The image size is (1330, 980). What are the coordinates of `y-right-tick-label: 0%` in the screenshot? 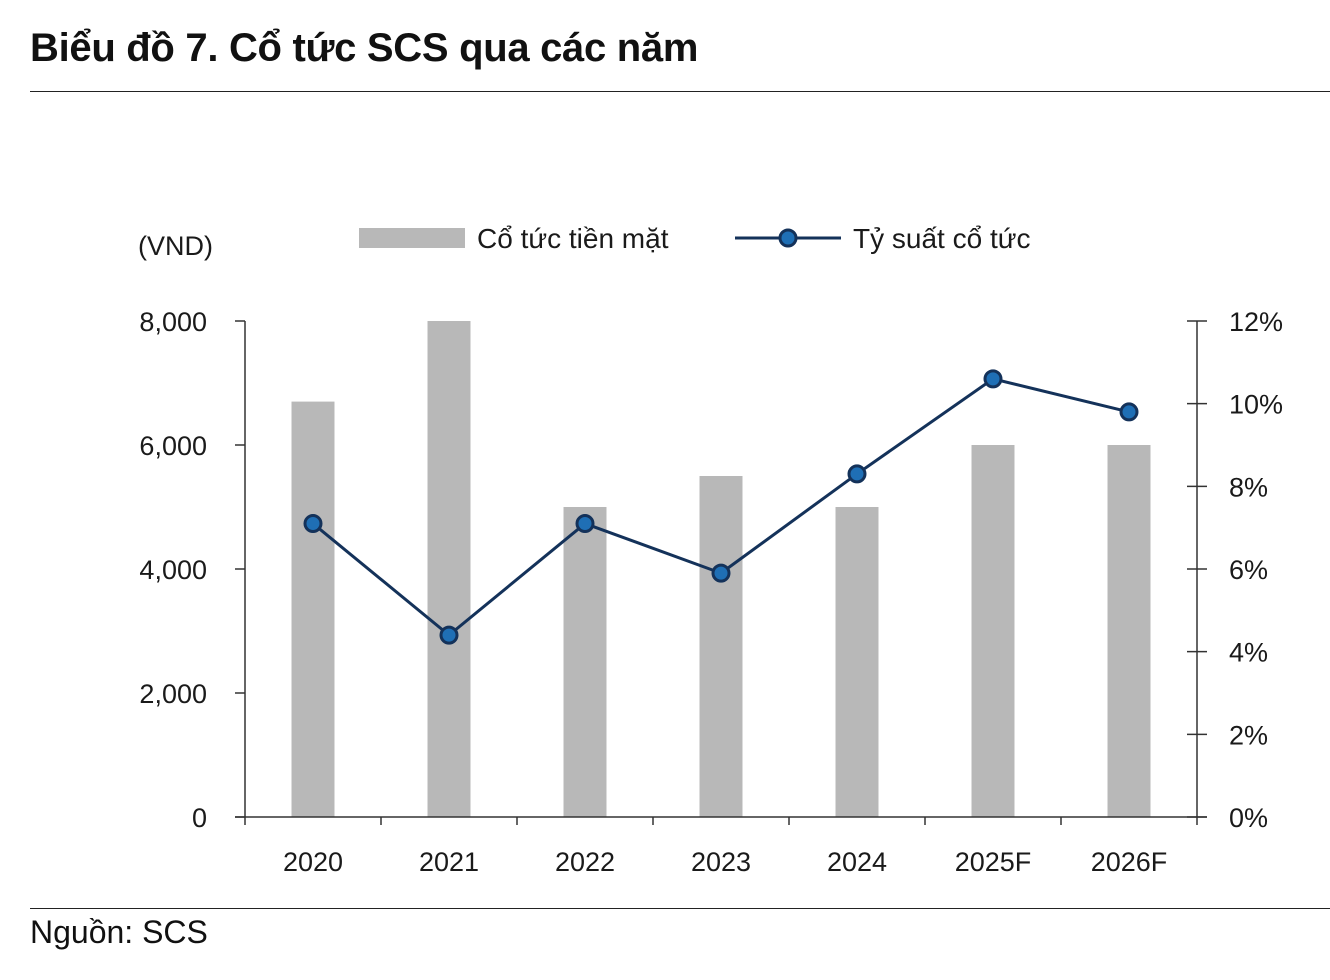 It's located at (1248, 818).